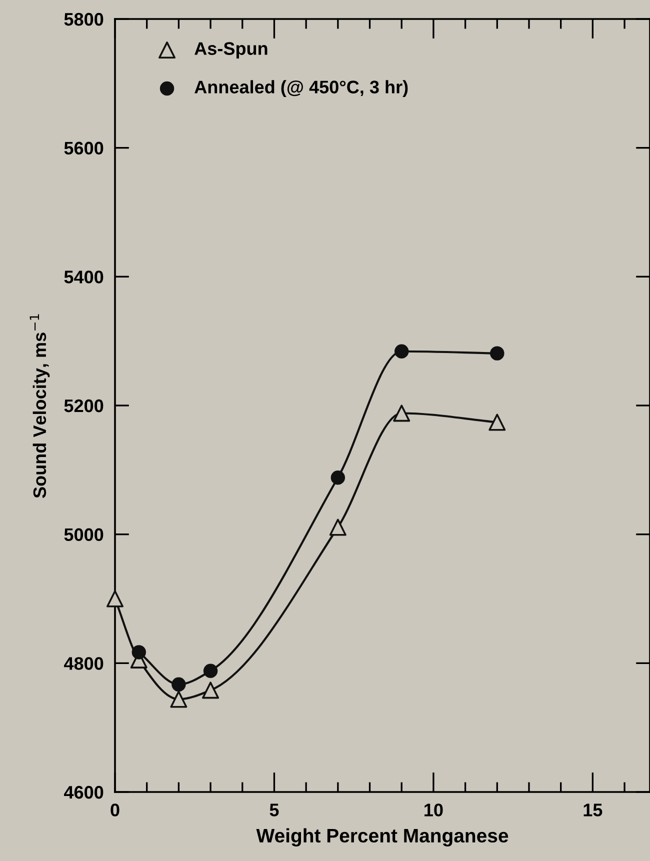  I want to click on y-tick-label: 5400, so click(84, 277).